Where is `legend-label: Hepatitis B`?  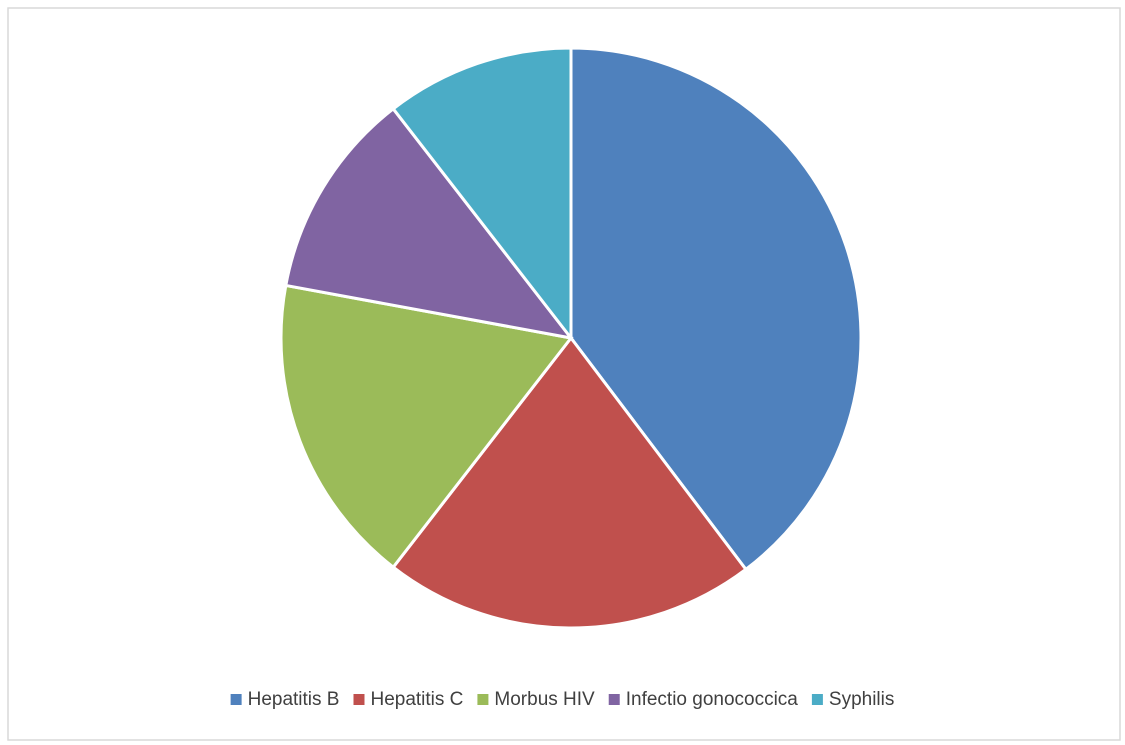
legend-label: Hepatitis B is located at coordinates (294, 699).